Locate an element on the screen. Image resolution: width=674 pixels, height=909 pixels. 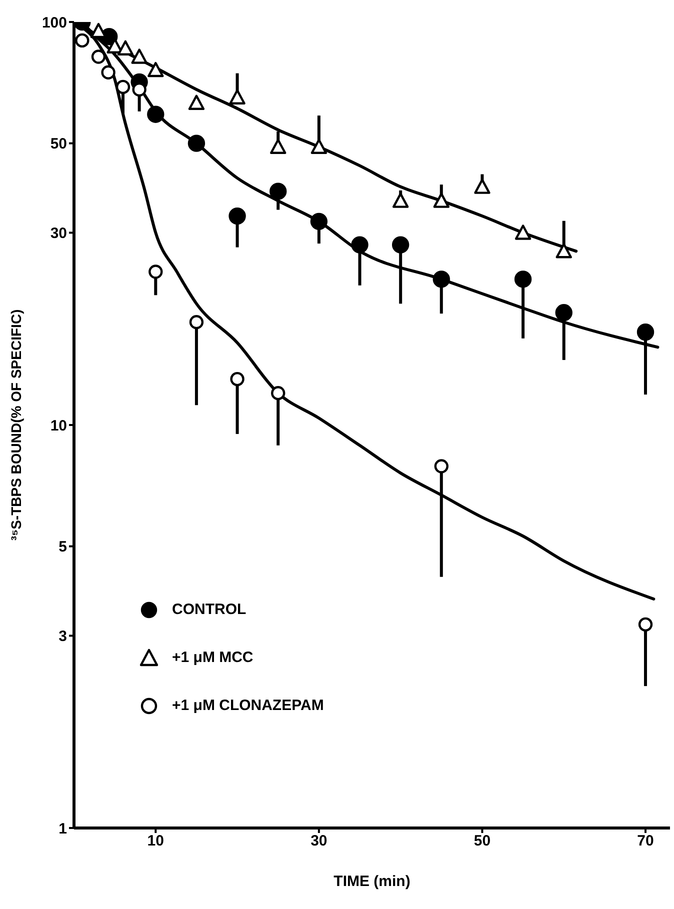
x-tick-label: 70 is located at coordinates (645, 841).